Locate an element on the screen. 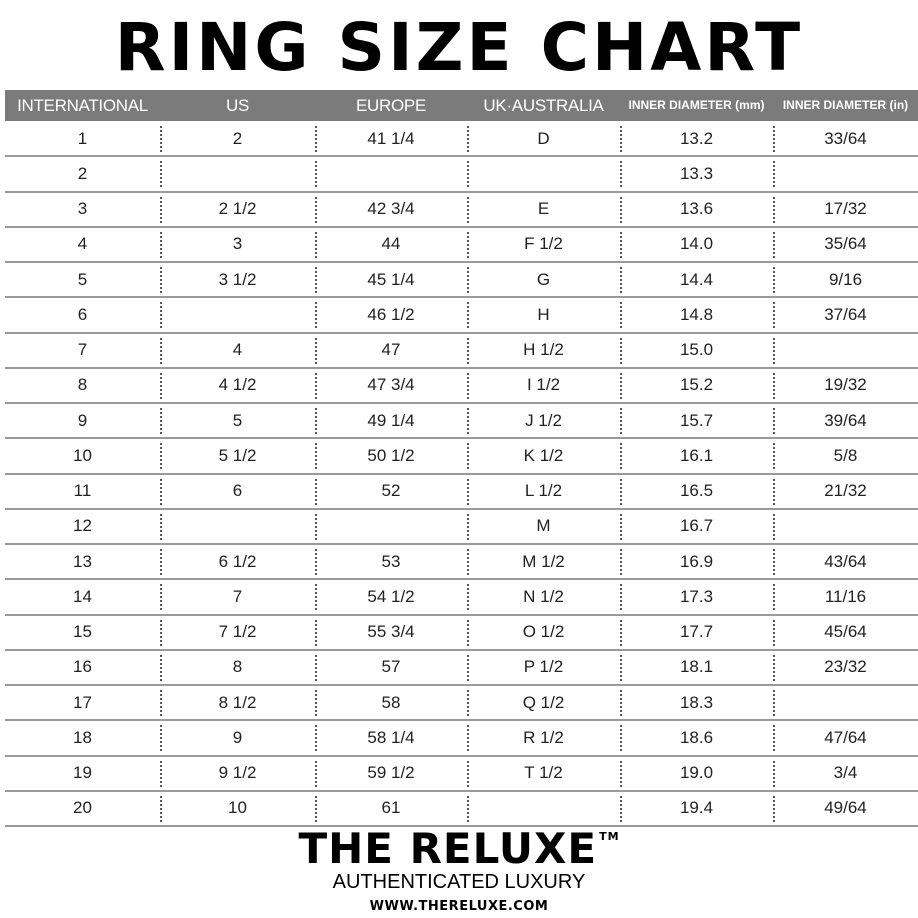 This screenshot has width=918, height=918. cell-inner-diameter-in: 37/64 is located at coordinates (845, 314).